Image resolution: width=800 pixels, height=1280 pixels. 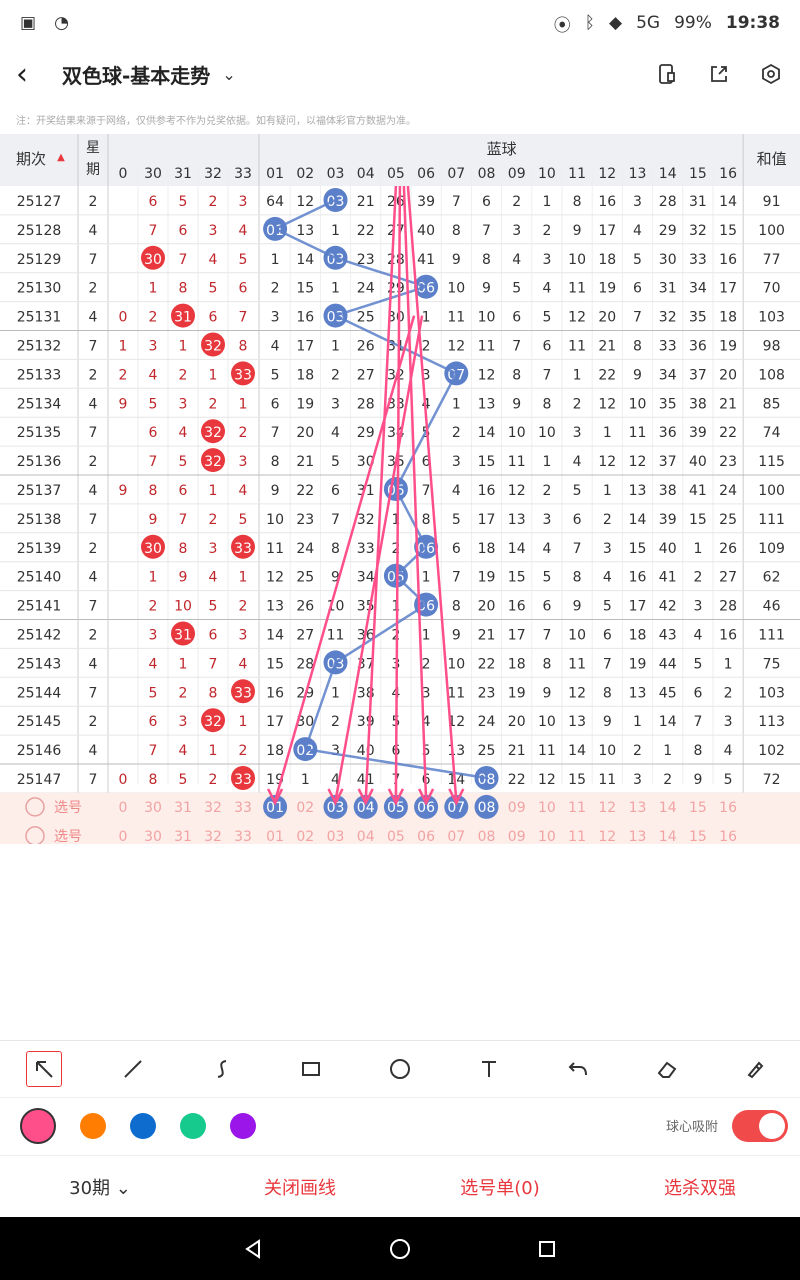 What do you see at coordinates (213, 433) in the screenshot?
I see `red-cell: 32` at bounding box center [213, 433].